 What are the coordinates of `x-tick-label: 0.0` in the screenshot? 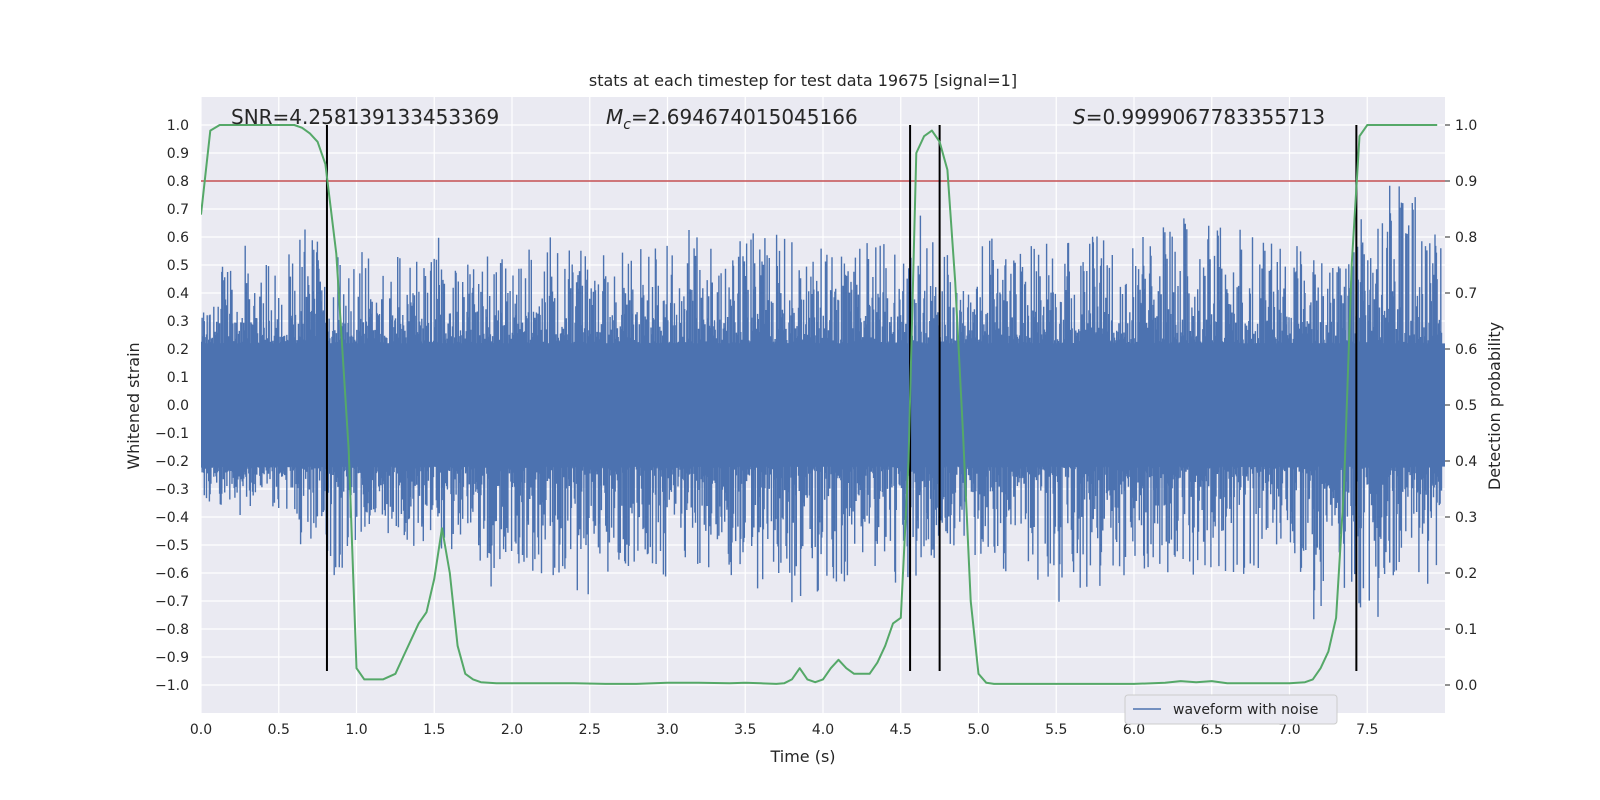 It's located at (201, 730).